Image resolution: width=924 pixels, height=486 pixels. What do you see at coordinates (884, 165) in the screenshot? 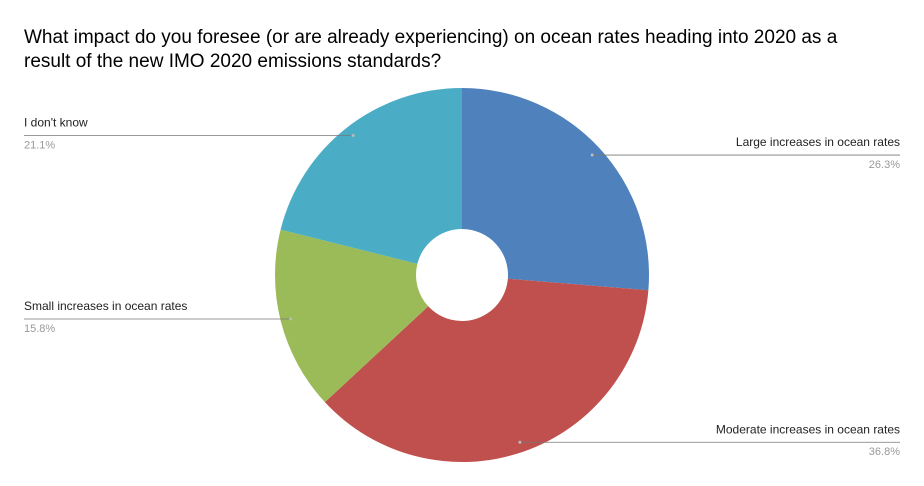
I see `slice-value: 26.3%` at bounding box center [884, 165].